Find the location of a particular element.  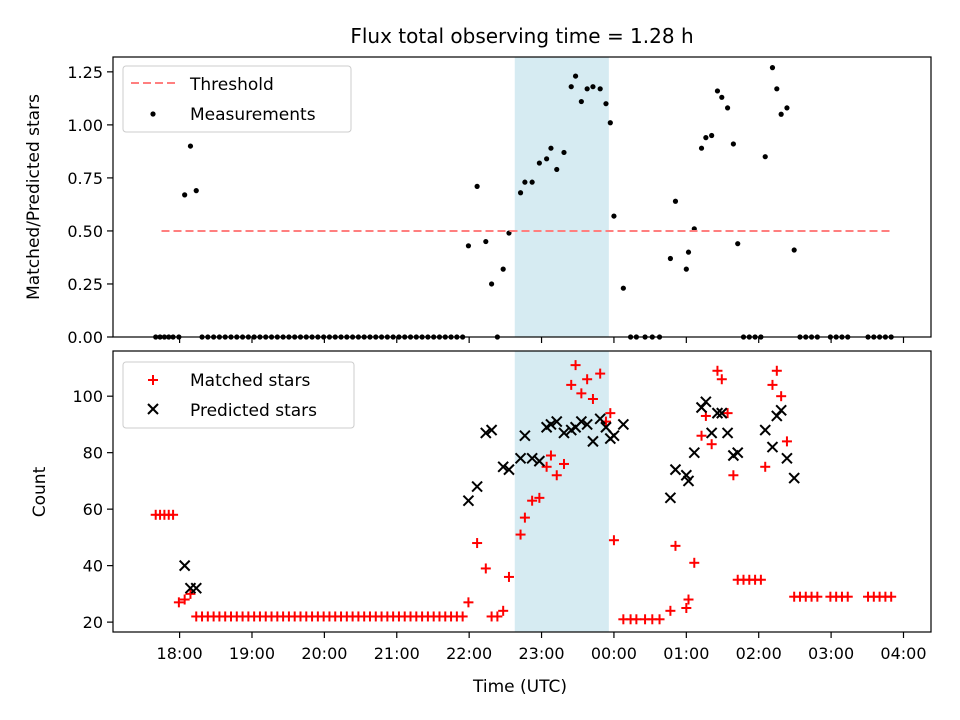

legend-predicted-label: Predicted stars is located at coordinates (253, 411).